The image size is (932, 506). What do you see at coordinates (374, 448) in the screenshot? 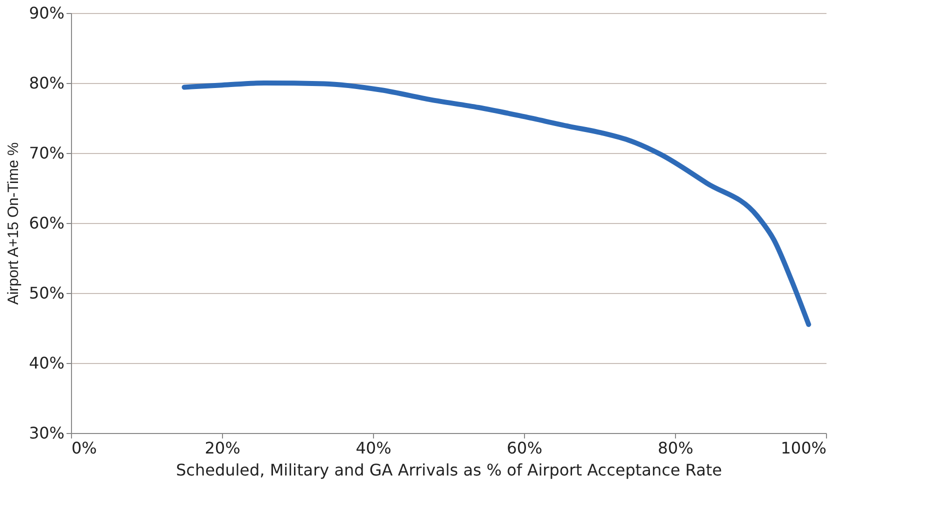
I see `x-tick-label: 40%` at bounding box center [374, 448].